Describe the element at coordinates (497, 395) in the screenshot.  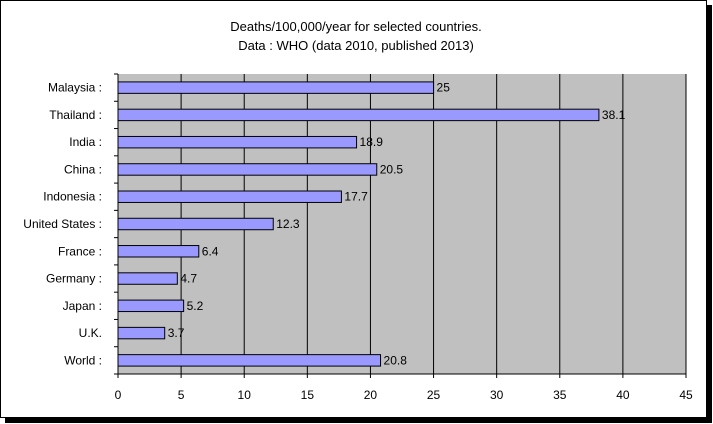
I see `x-tick-label-6: 30` at that location.